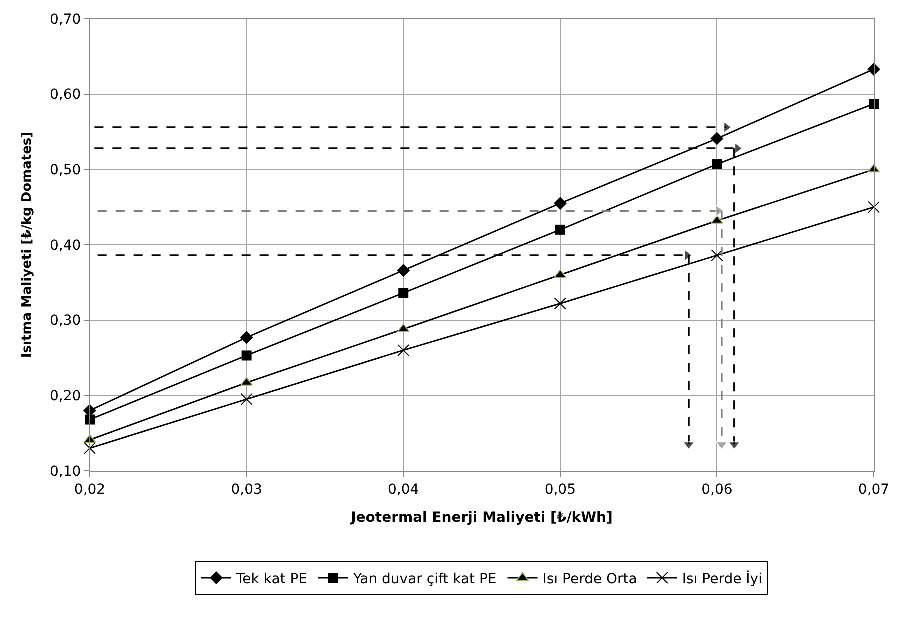 Image resolution: width=902 pixels, height=621 pixels. What do you see at coordinates (717, 490) in the screenshot?
I see `x-tick-label: 0,06` at bounding box center [717, 490].